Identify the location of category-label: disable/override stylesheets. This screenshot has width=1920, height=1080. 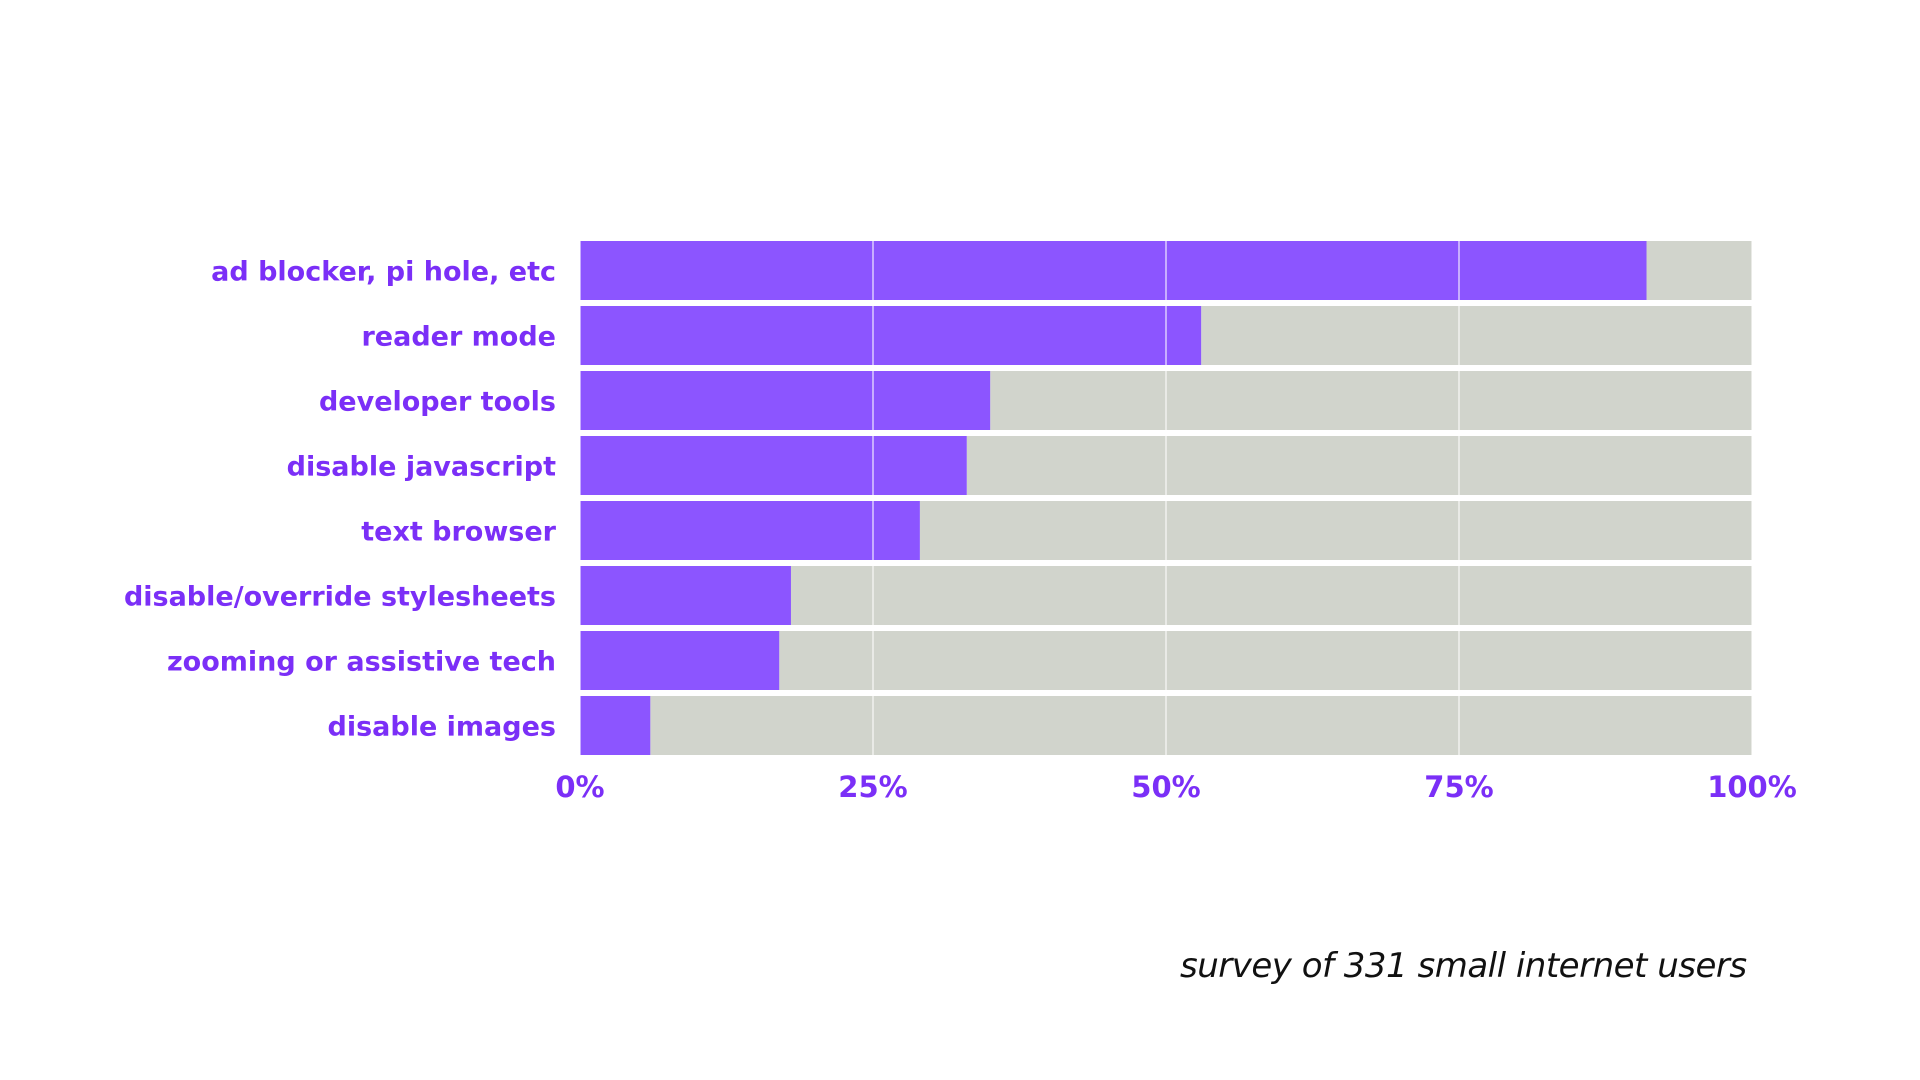
(340, 597).